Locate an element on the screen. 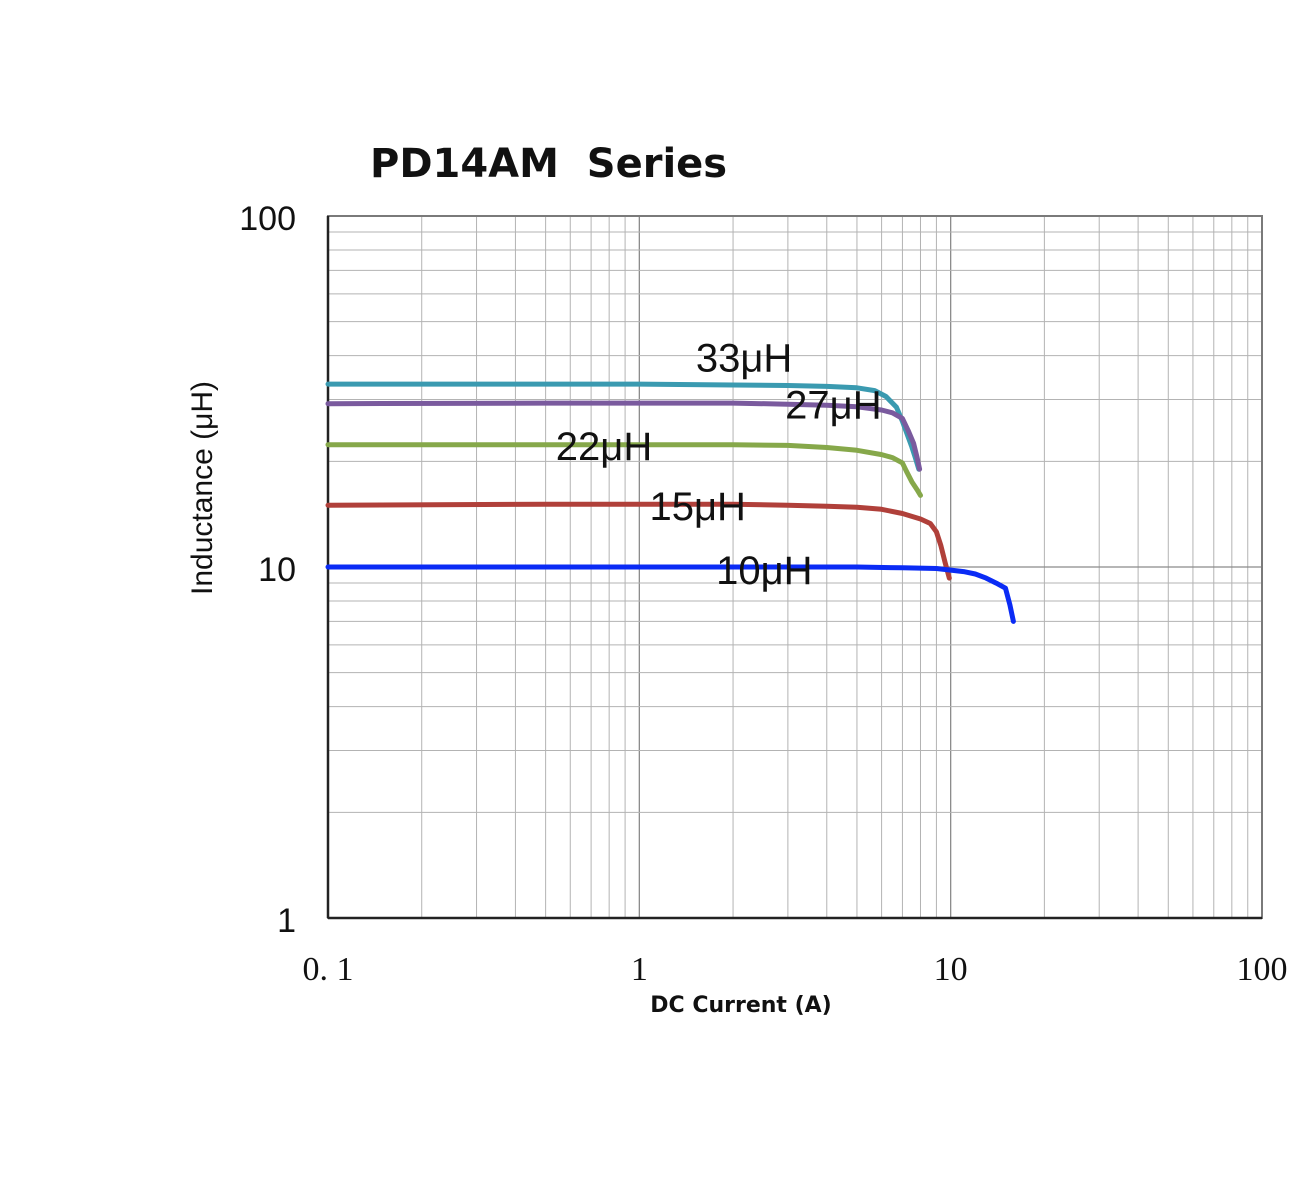  y-tick-labels: 1 10 100 is located at coordinates (267, 570).